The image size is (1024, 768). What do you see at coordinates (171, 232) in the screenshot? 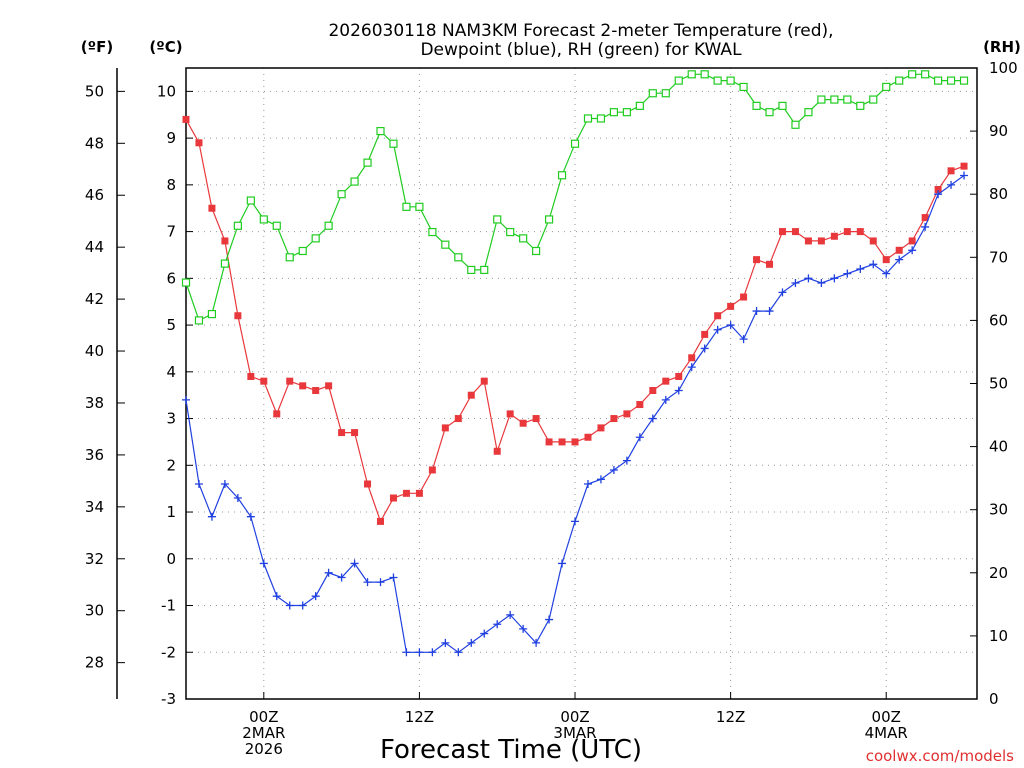
I see `celsius-tick-label: 7` at bounding box center [171, 232].